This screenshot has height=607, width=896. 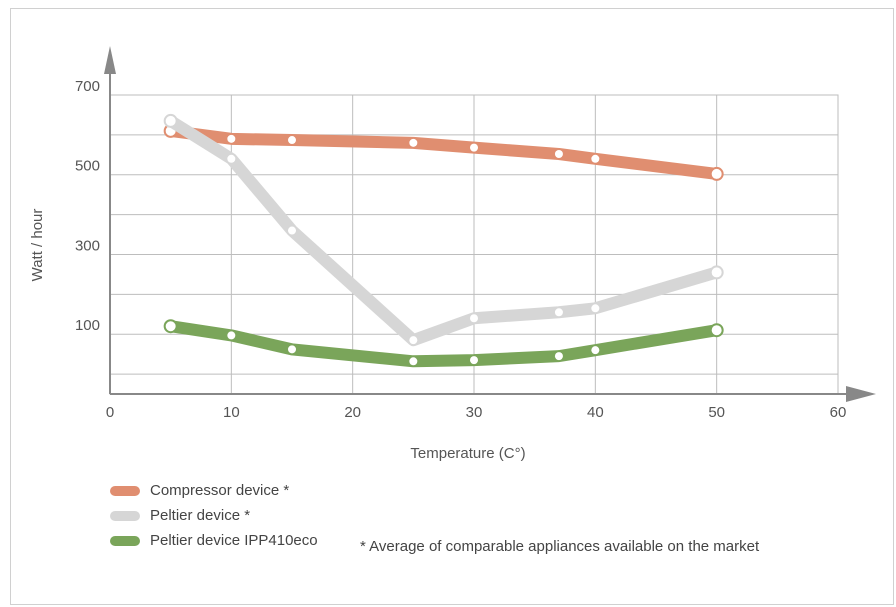 I want to click on legend-item-peltier-ipp410eco: Peltier device IPP410eco, so click(x=214, y=540).